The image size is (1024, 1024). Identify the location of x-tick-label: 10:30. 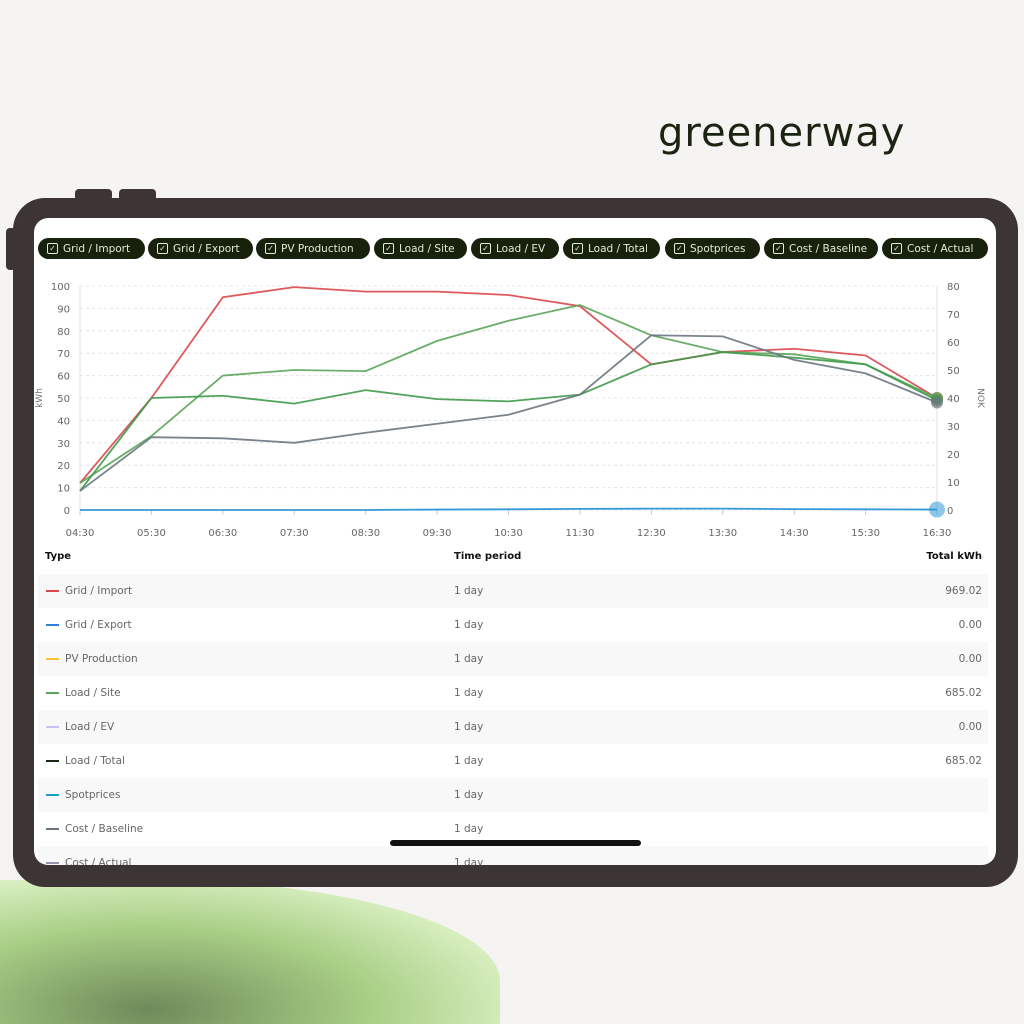
(508, 533).